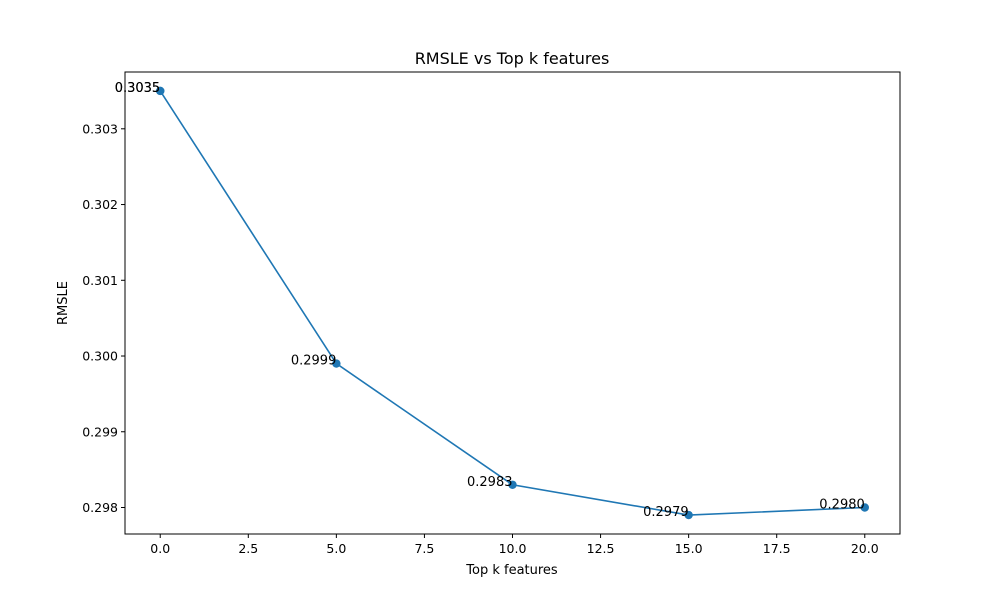 This screenshot has height=600, width=1000. I want to click on x-axis: 0.0 2.5 5.0 7.5 10.0 12.5 15.0 17.5 20.0, so click(514, 545).